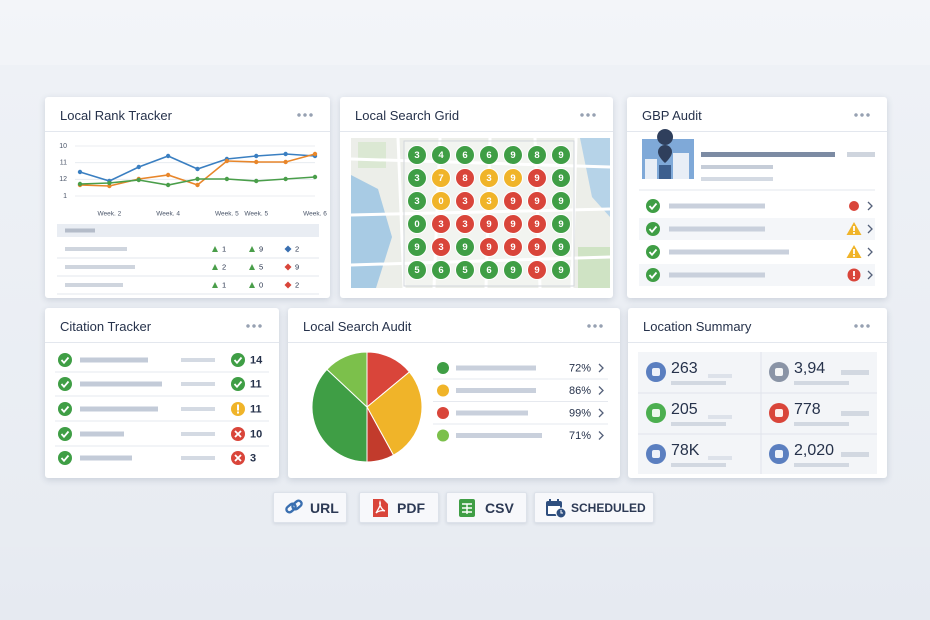 The width and height of the screenshot is (930, 620). What do you see at coordinates (238, 407) in the screenshot?
I see `warning-mark` at bounding box center [238, 407].